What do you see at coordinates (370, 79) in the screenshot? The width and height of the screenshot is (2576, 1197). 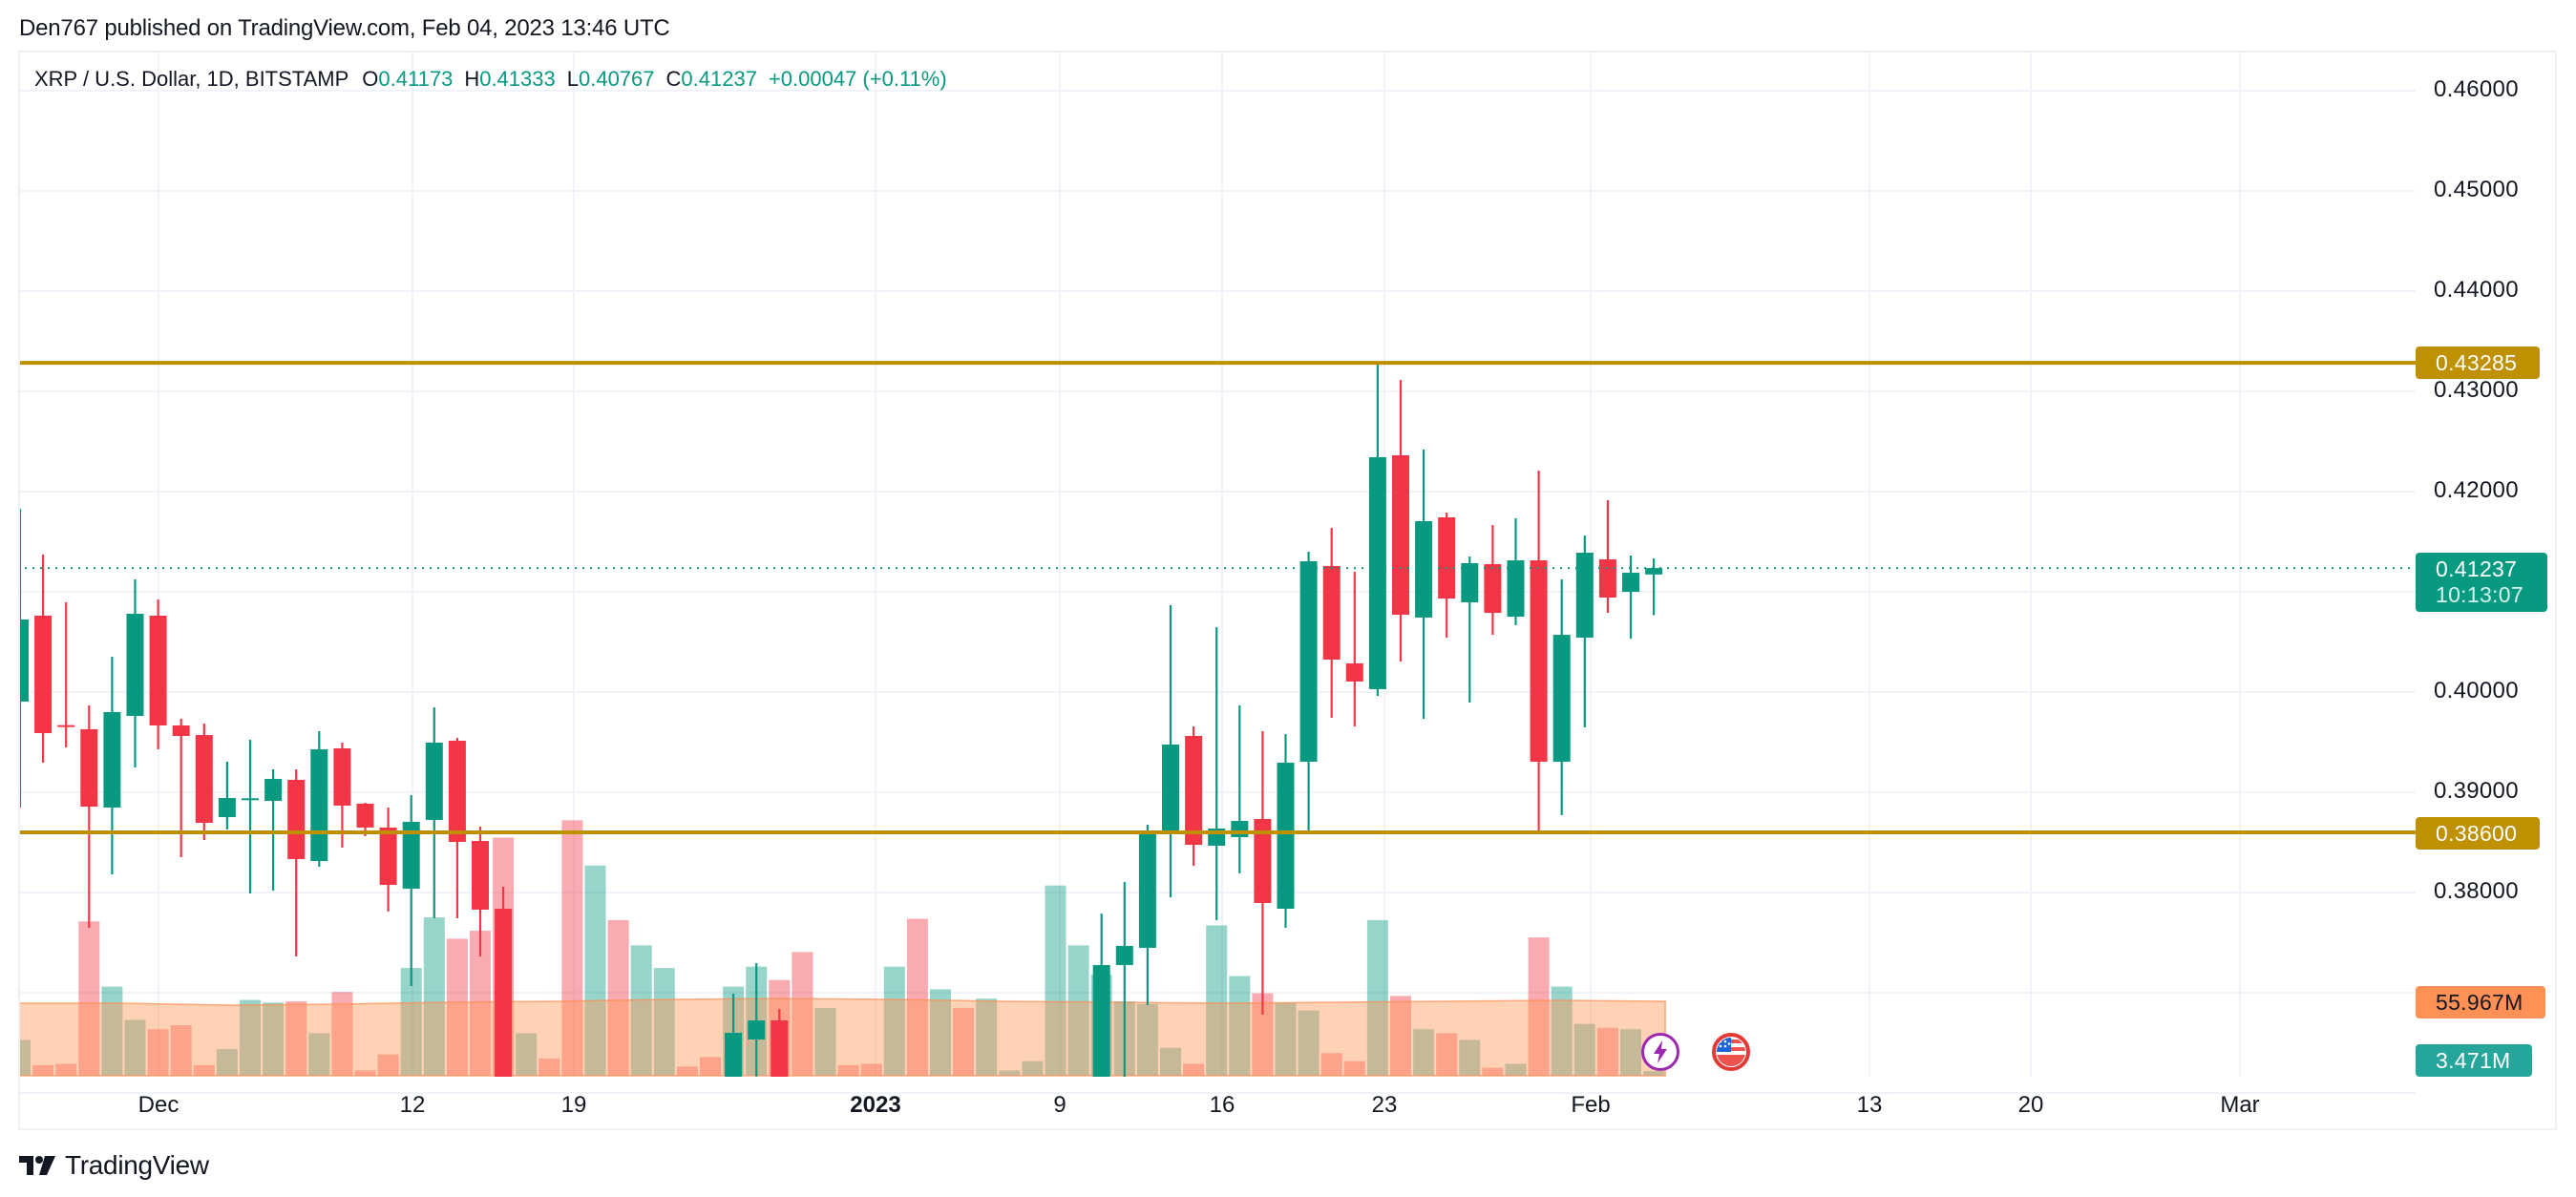 I see `open-label: O` at bounding box center [370, 79].